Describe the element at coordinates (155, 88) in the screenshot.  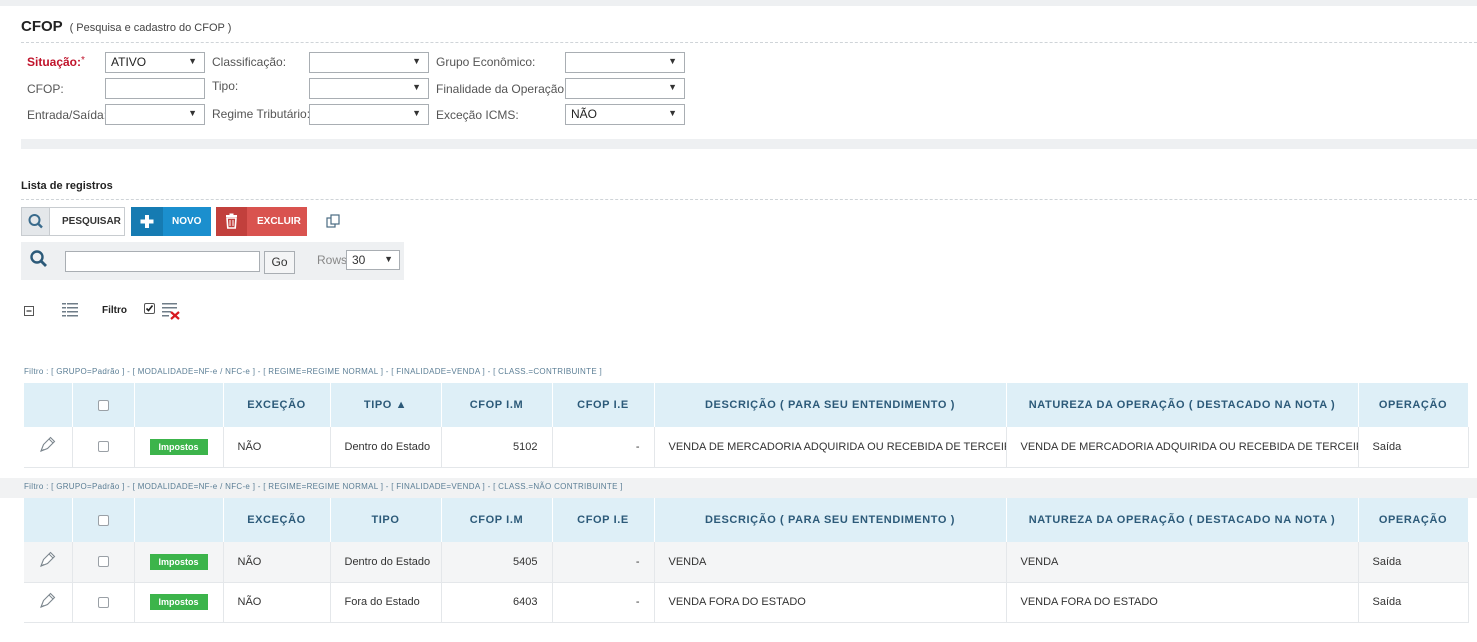
I see `cfop-input` at that location.